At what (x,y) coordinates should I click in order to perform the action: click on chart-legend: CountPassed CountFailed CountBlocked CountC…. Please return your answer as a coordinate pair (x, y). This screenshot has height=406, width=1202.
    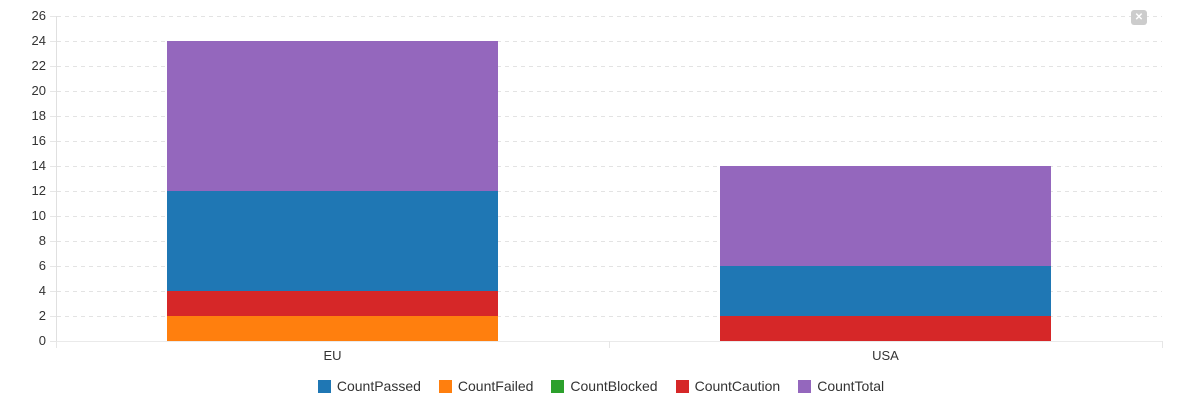
    Looking at the image, I should click on (601, 386).